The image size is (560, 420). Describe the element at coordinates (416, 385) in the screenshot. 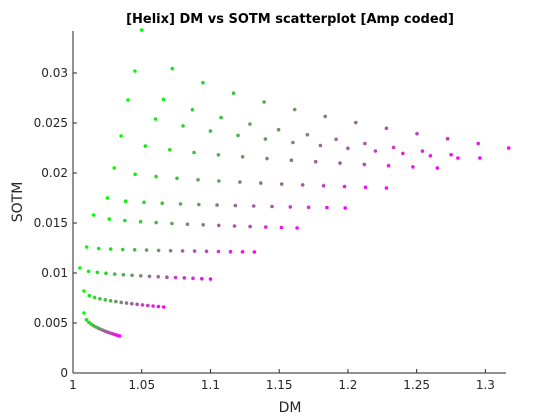

I see `x-tick-label: 1.25` at that location.